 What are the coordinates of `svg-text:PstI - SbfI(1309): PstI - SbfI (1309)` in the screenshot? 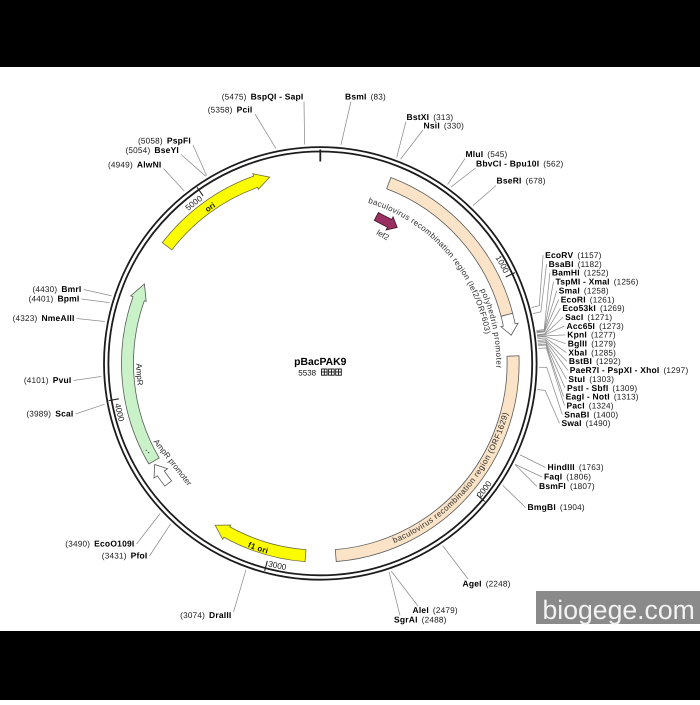 It's located at (602, 388).